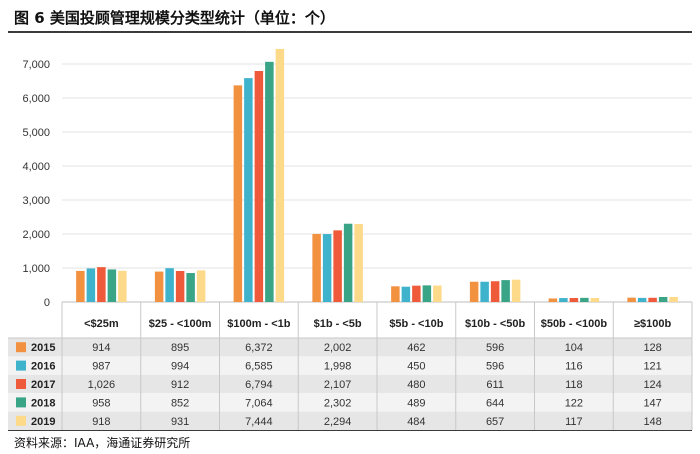  Describe the element at coordinates (21, 384) in the screenshot. I see `legend-swatch-2017` at that location.